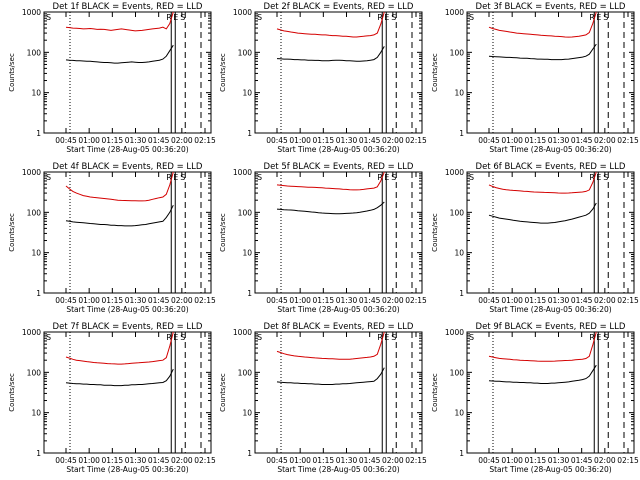 The width and height of the screenshot is (640, 480). What do you see at coordinates (128, 7) in the screenshot?
I see `panel-title: Det 1f BLACK = Events, RED = LLD` at bounding box center [128, 7].